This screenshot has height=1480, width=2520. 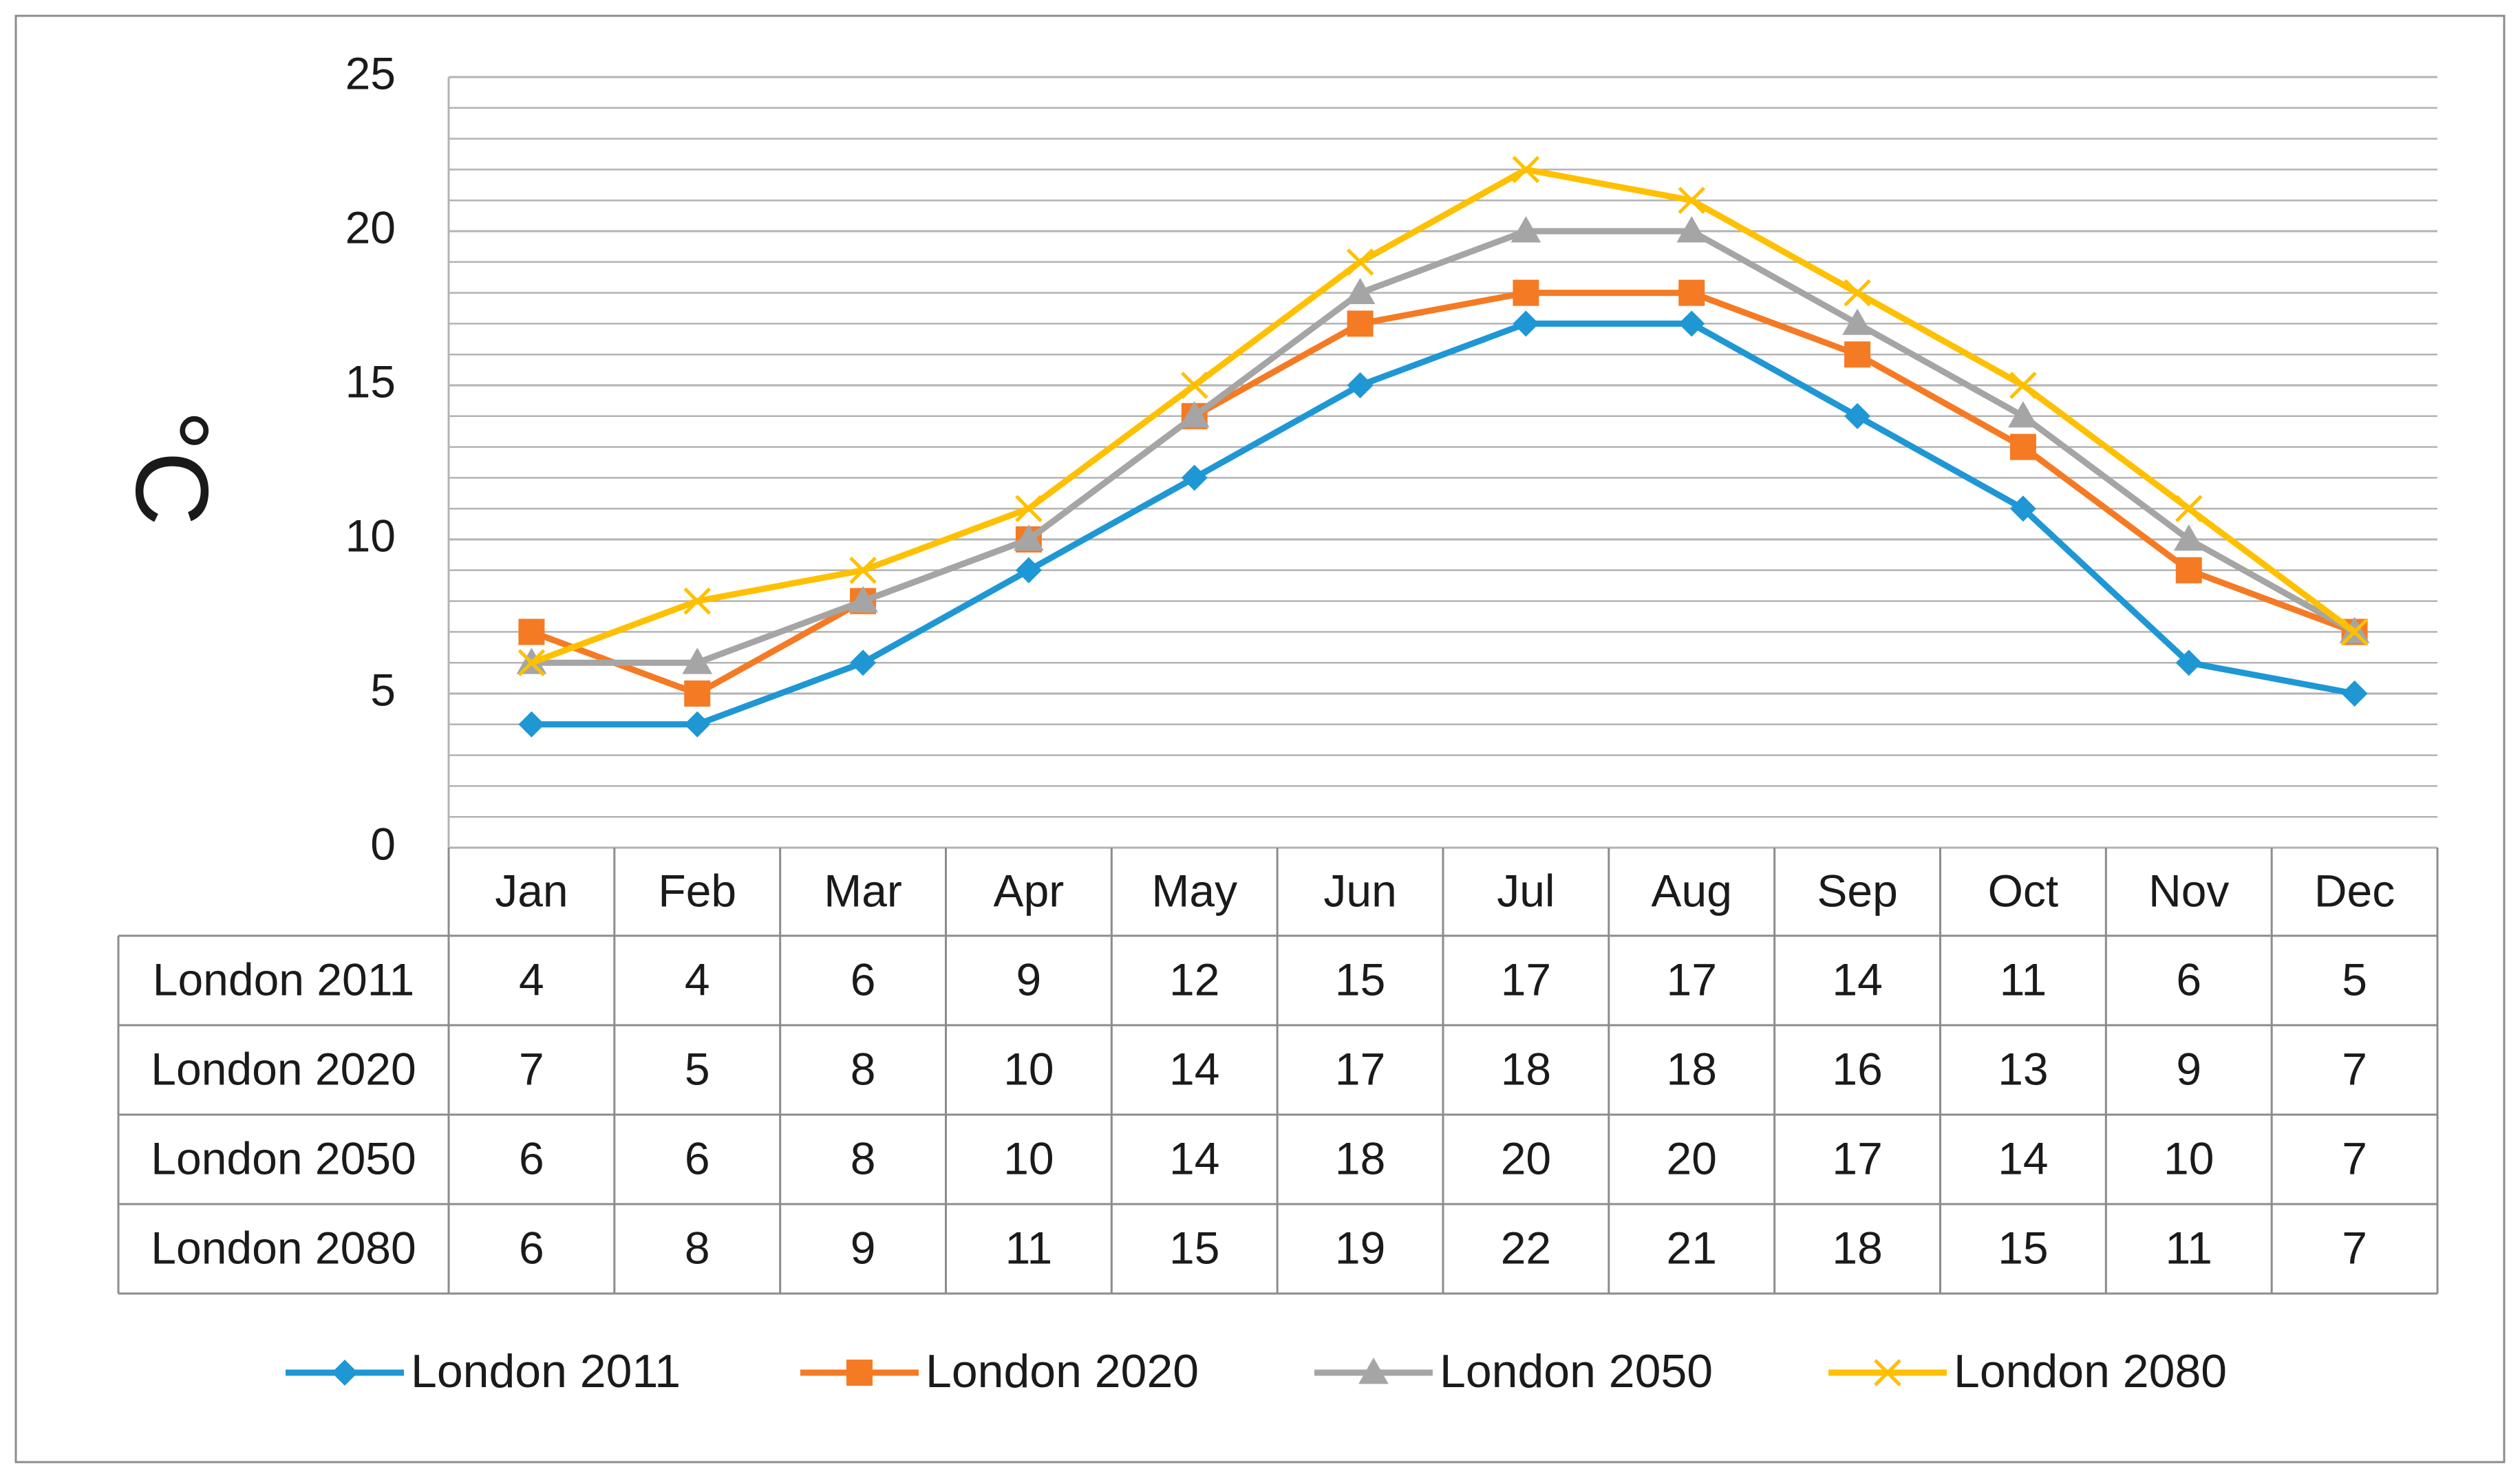 I want to click on table-cell-value: 21, so click(x=1692, y=1247).